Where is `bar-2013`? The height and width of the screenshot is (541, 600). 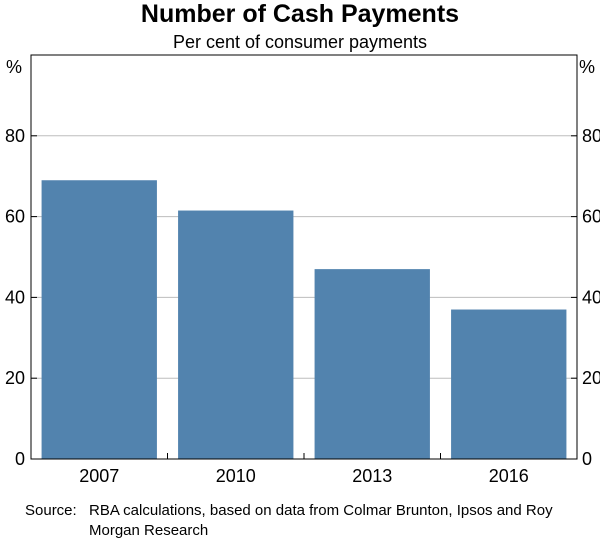
bar-2013 is located at coordinates (372, 364).